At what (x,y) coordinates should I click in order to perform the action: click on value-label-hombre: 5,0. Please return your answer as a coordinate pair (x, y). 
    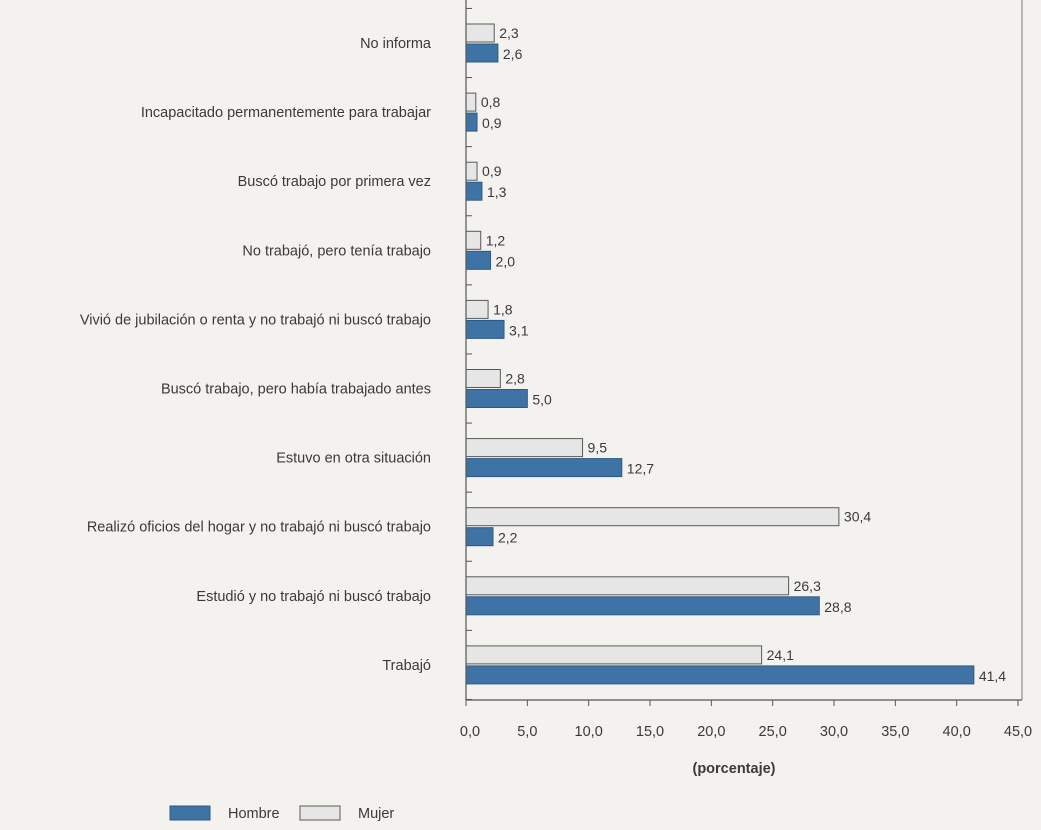
    Looking at the image, I should click on (542, 400).